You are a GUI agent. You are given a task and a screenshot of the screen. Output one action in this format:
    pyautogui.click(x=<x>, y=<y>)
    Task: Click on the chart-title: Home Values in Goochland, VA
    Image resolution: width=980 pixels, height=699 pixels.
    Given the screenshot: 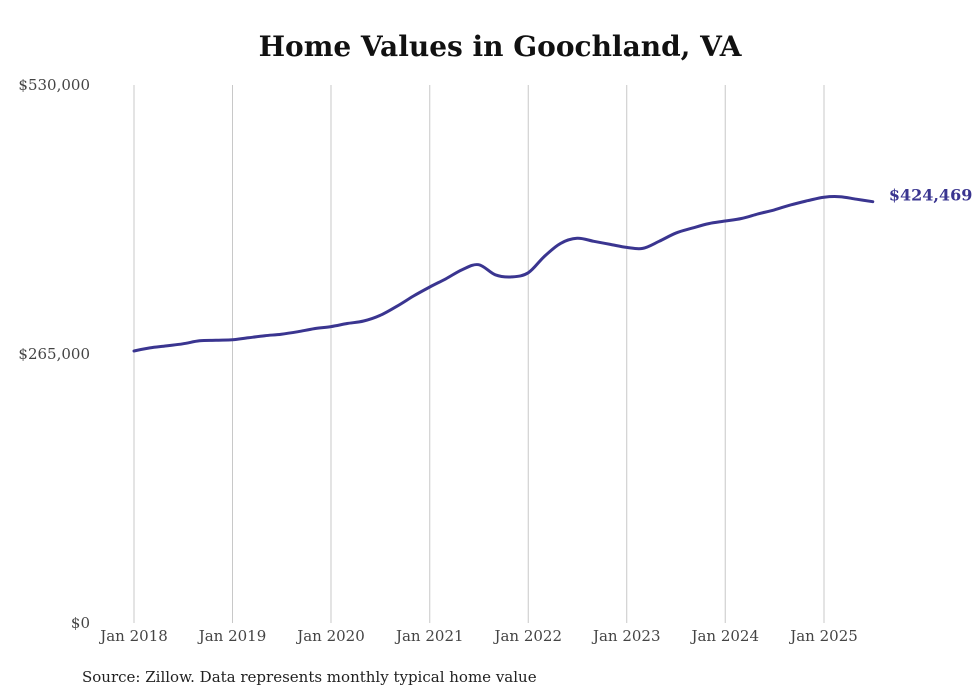 What is the action you would take?
    pyautogui.click(x=500, y=46)
    